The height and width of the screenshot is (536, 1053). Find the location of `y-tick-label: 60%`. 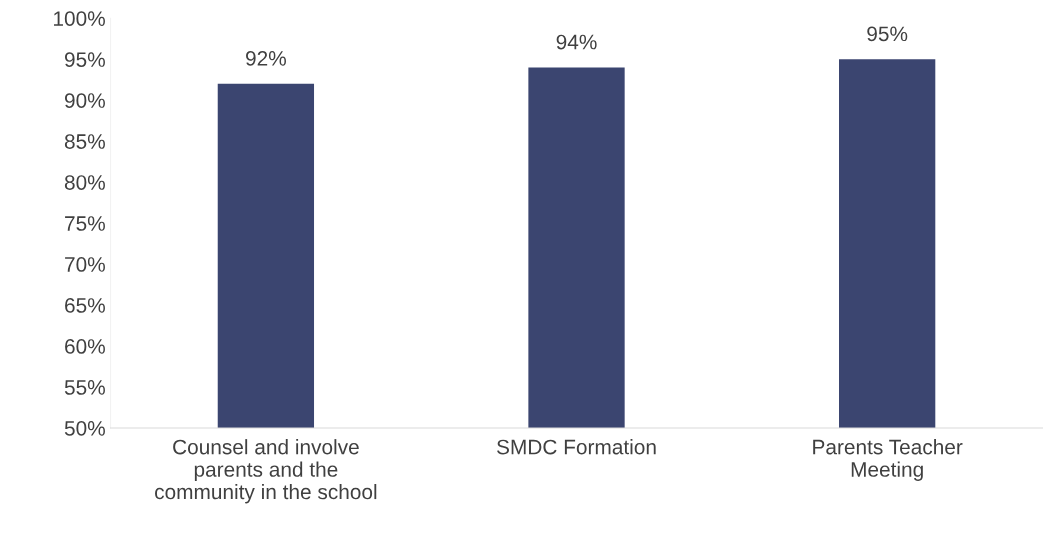

y-tick-label: 60% is located at coordinates (85, 346).